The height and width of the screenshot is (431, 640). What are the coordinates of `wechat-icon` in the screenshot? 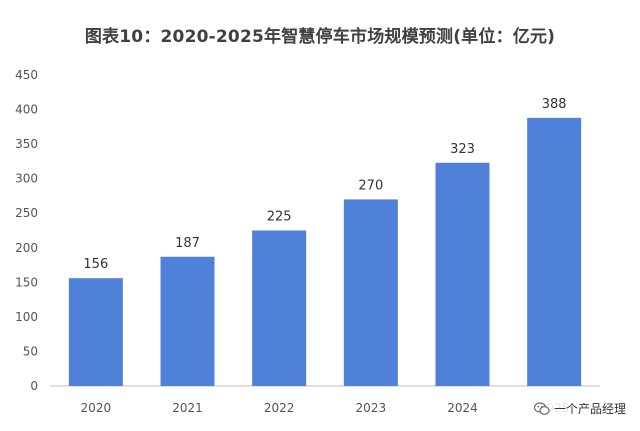 It's located at (541, 408).